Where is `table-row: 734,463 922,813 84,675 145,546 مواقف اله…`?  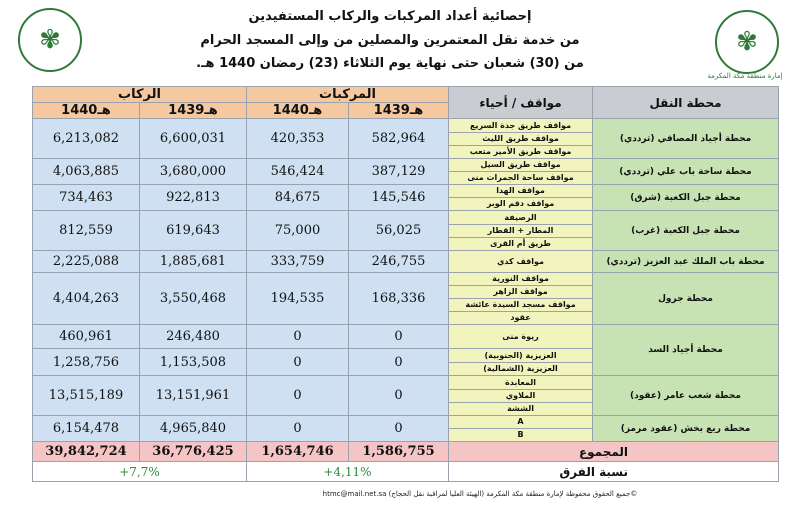 table-row: 734,463 922,813 84,675 145,546 مواقف اله… is located at coordinates (406, 197).